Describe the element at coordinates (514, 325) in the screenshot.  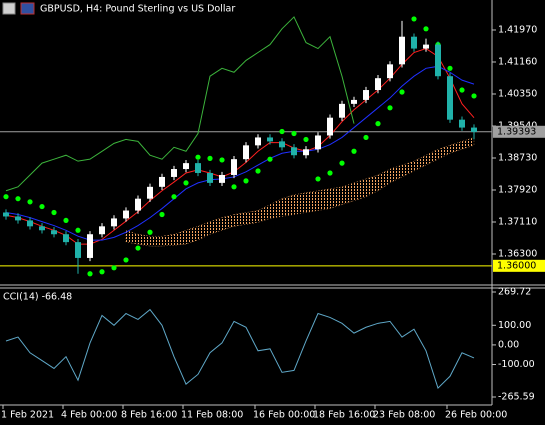
I see `y-tick-label: 100.00` at that location.